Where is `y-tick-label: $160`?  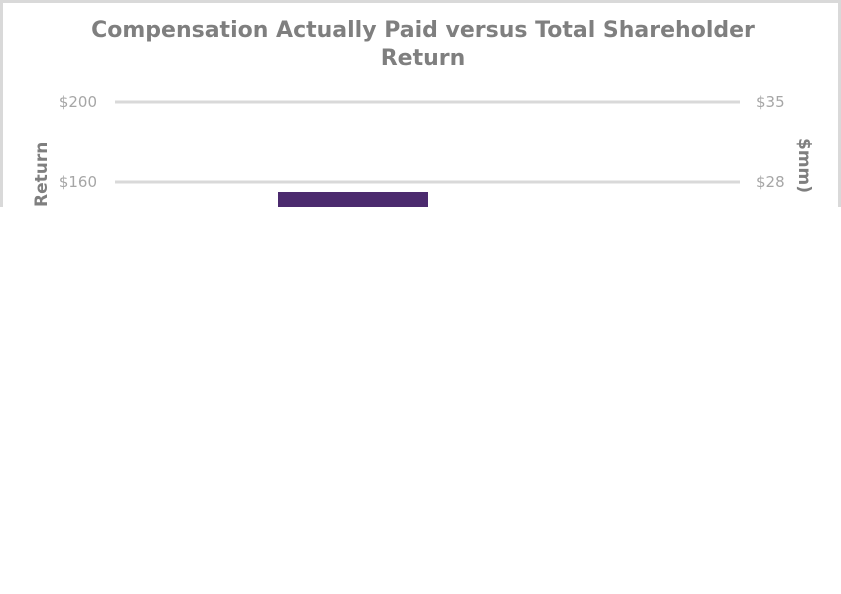
y-tick-label: $160 is located at coordinates (78, 182).